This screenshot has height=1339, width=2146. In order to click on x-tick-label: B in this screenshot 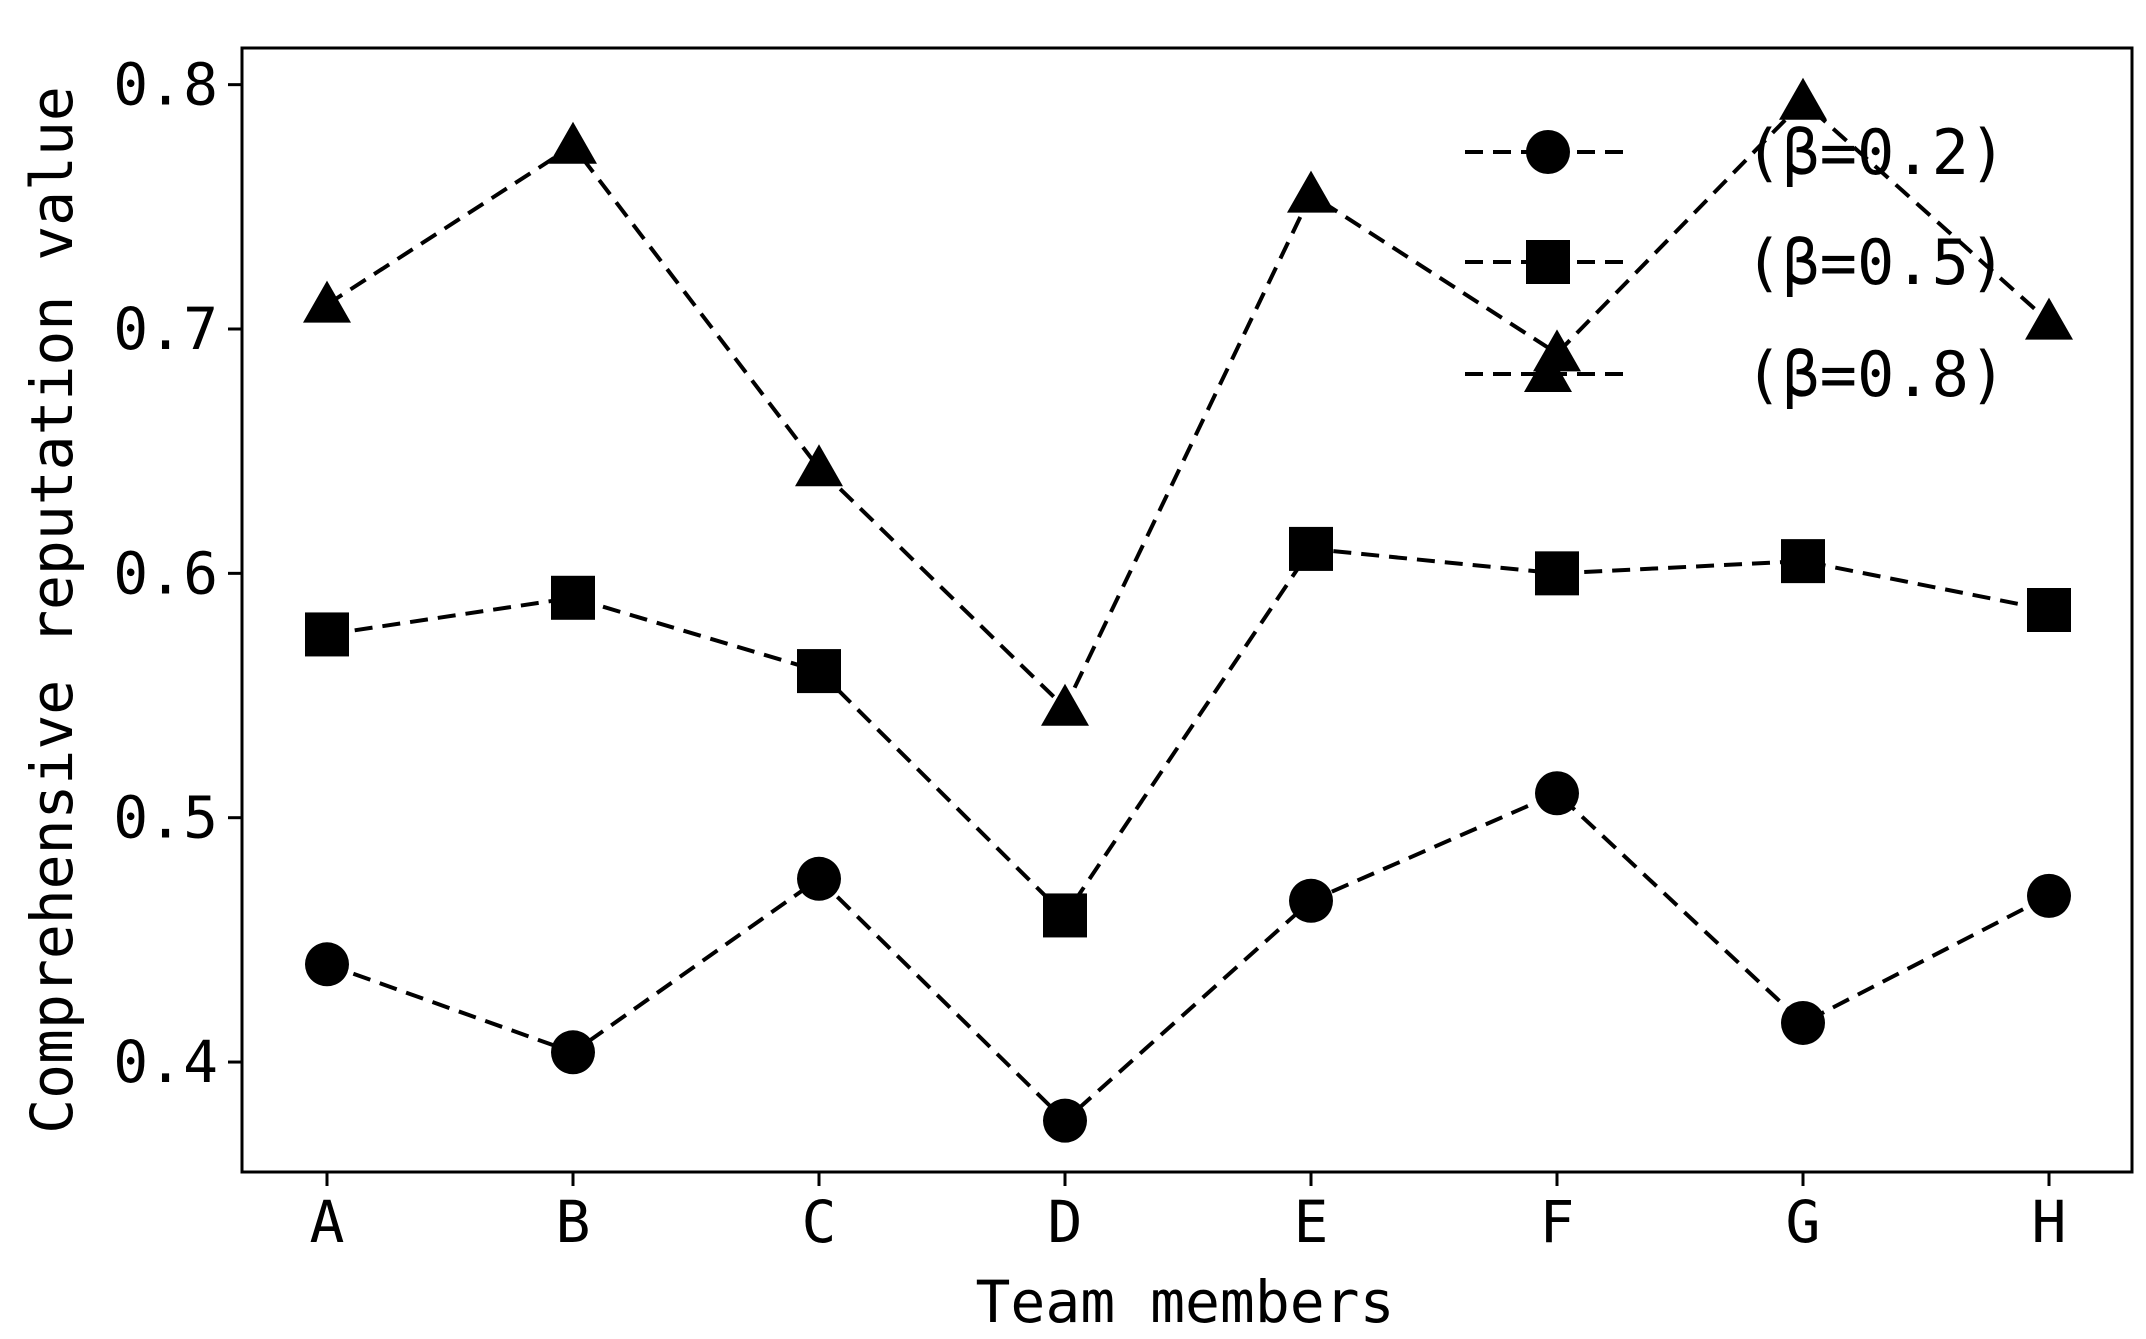, I will do `click(573, 1222)`.